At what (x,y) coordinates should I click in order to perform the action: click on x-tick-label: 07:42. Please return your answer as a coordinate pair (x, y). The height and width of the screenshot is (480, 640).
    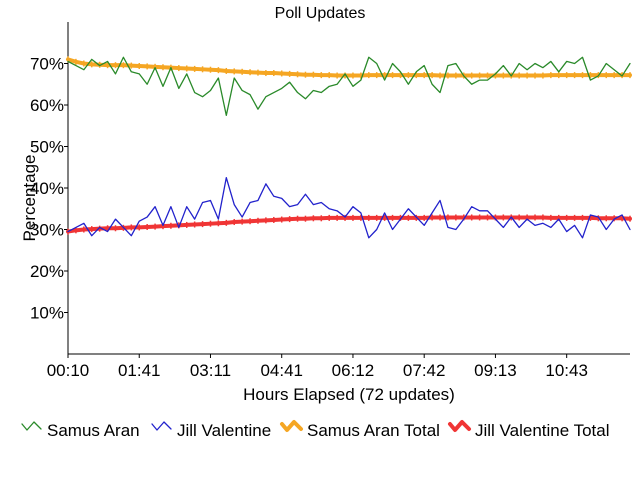
    Looking at the image, I should click on (424, 370).